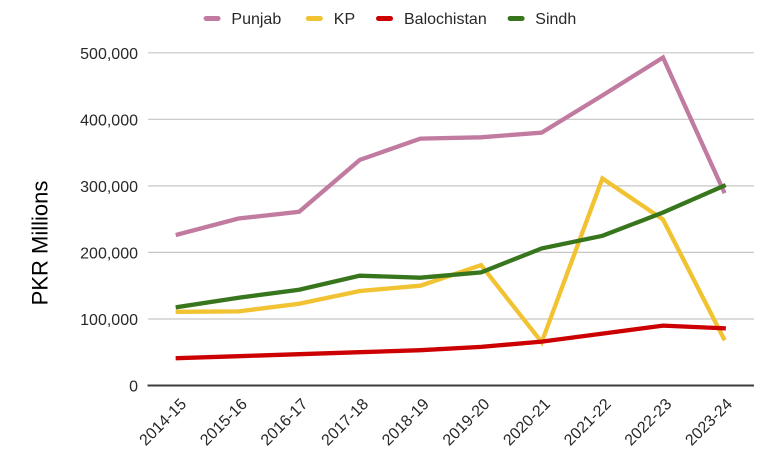 Image resolution: width=780 pixels, height=472 pixels. I want to click on svg-text: 2016-17, so click(285, 423).